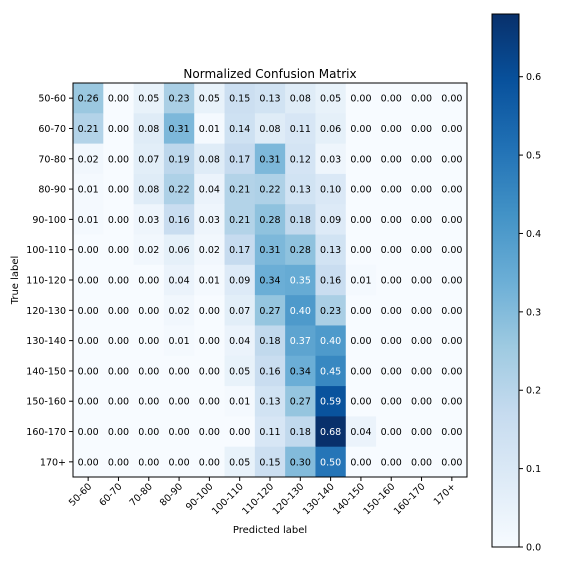 The height and width of the screenshot is (576, 576). Describe the element at coordinates (269, 190) in the screenshot. I see `cell-value-label: 0.22` at that location.